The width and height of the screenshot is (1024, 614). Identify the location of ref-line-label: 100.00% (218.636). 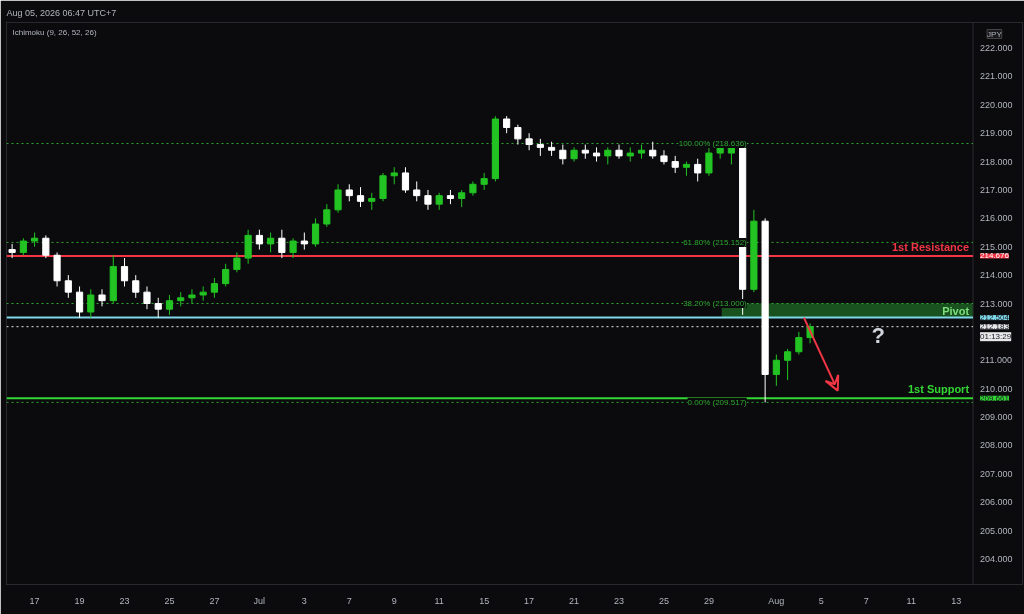
(713, 144).